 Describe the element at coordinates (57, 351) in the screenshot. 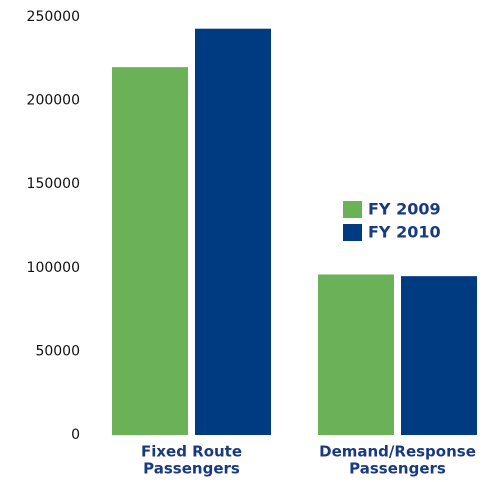

I see `y-tick-label: 50000` at that location.